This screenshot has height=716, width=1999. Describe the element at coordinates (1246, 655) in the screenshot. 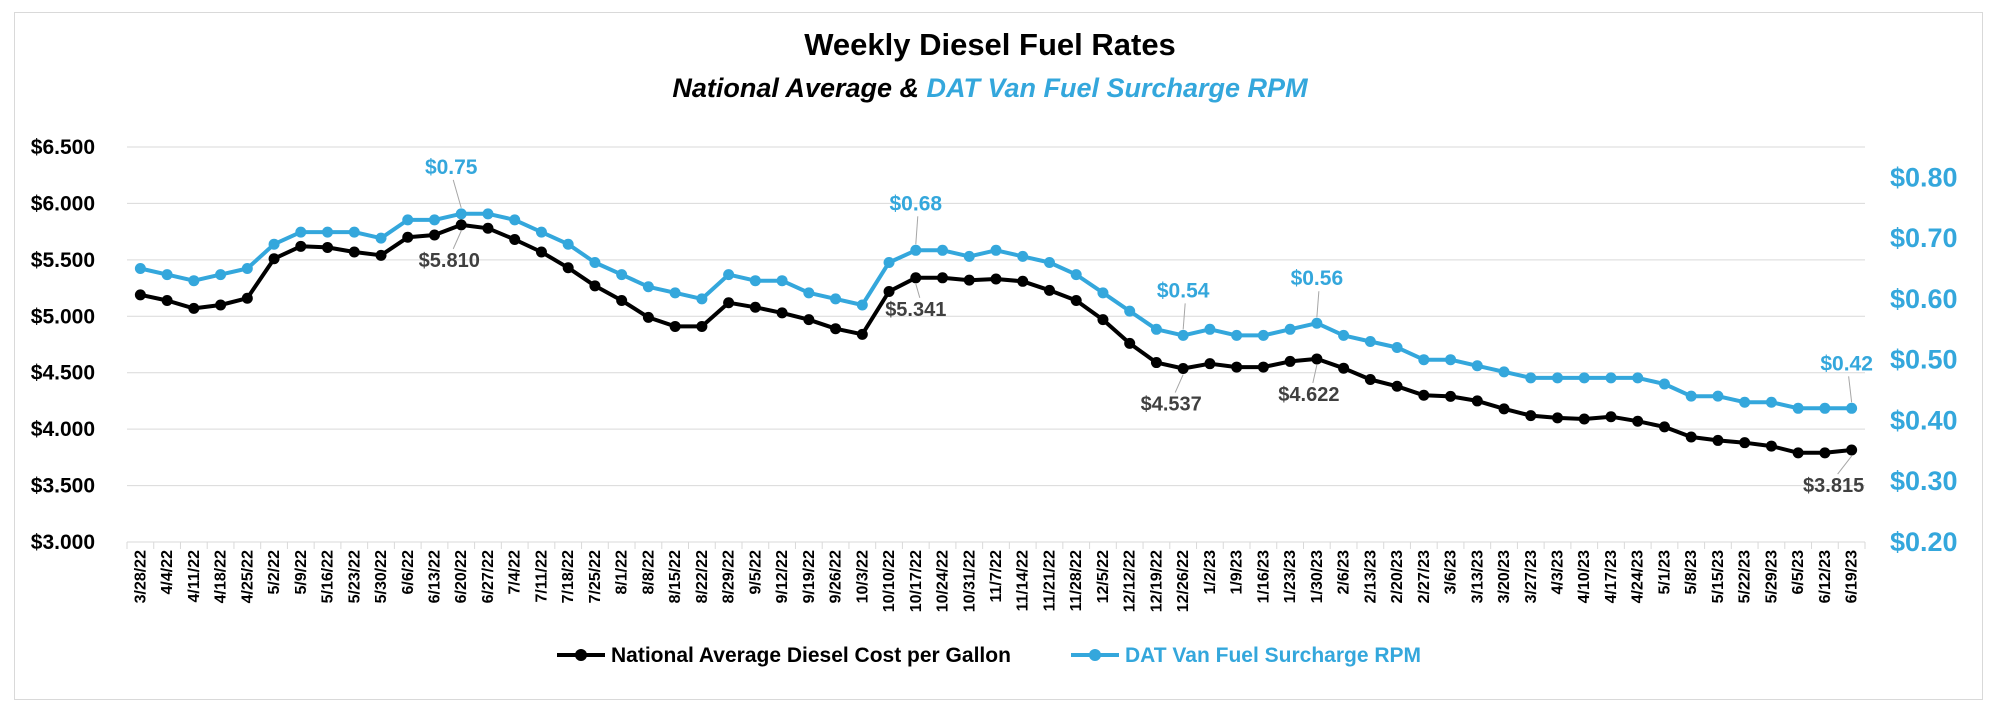

I see `legend-item-dat: DAT Van Fuel Surcharge RPM` at that location.